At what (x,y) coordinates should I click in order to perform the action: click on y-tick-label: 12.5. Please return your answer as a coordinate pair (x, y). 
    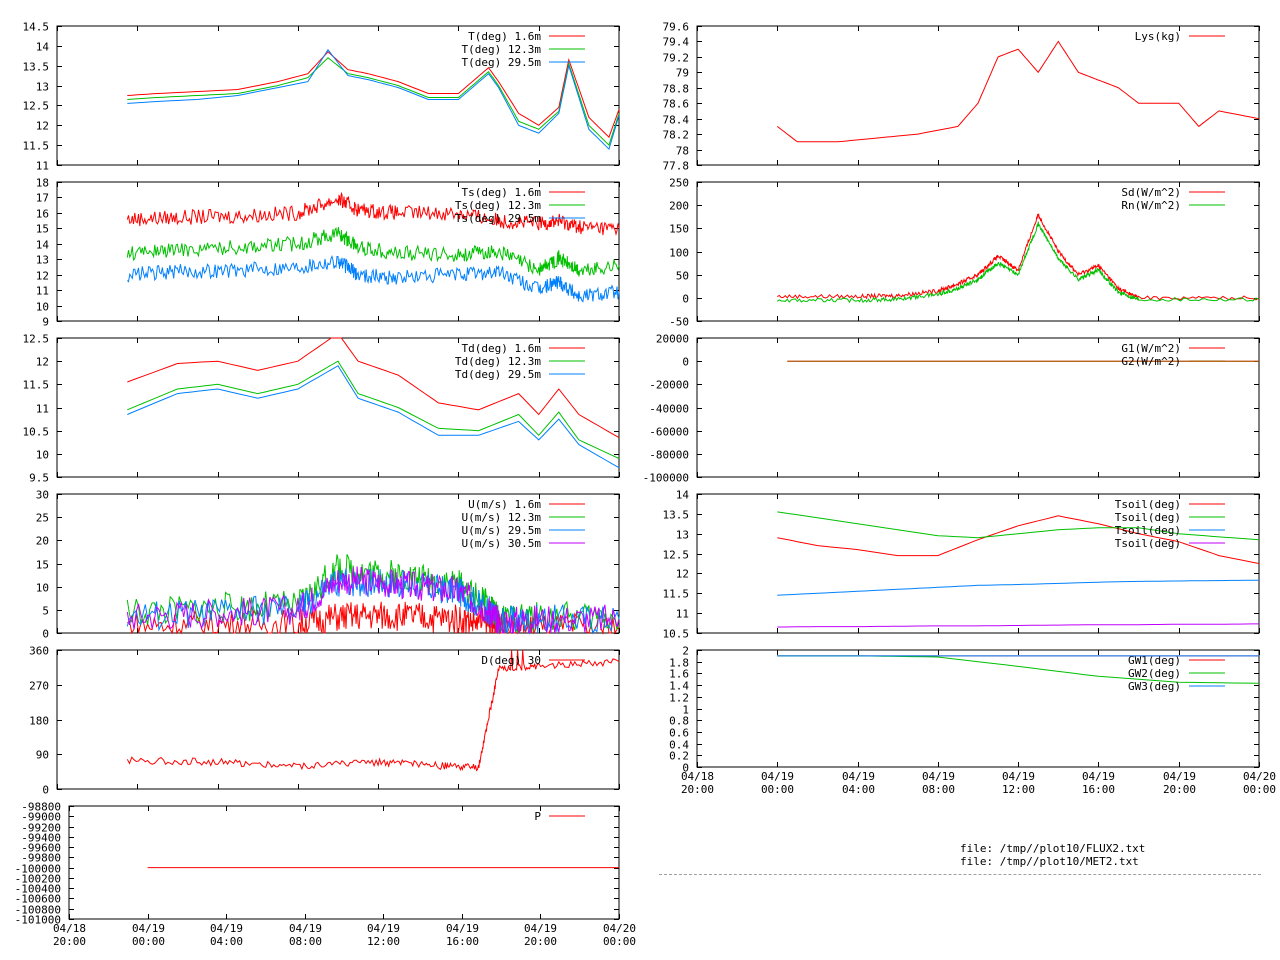
    Looking at the image, I should click on (676, 555).